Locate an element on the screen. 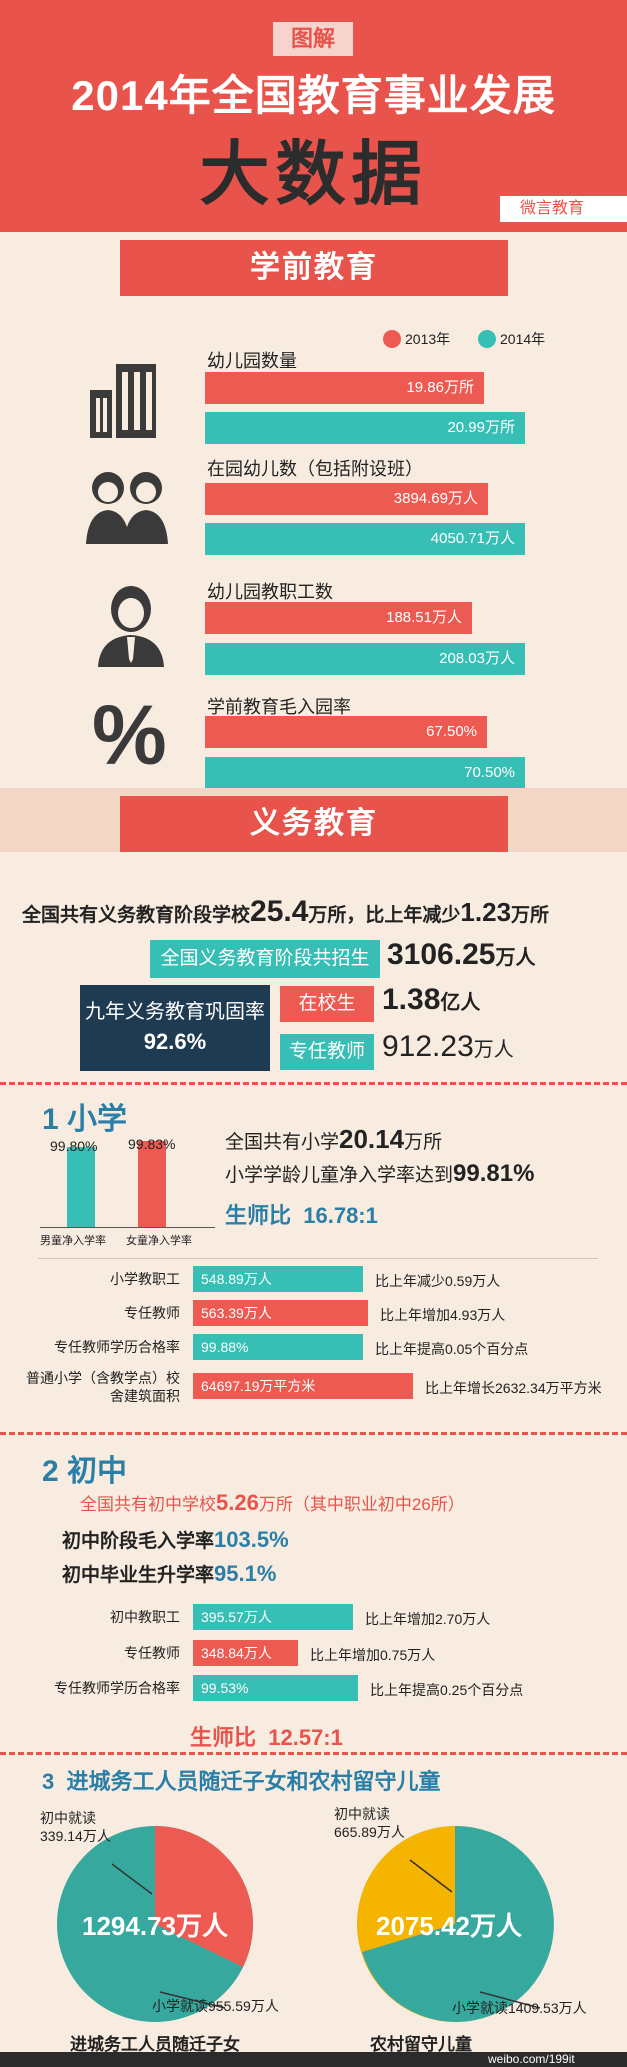  section-banner-compulsory: 义务教育 is located at coordinates (314, 824).